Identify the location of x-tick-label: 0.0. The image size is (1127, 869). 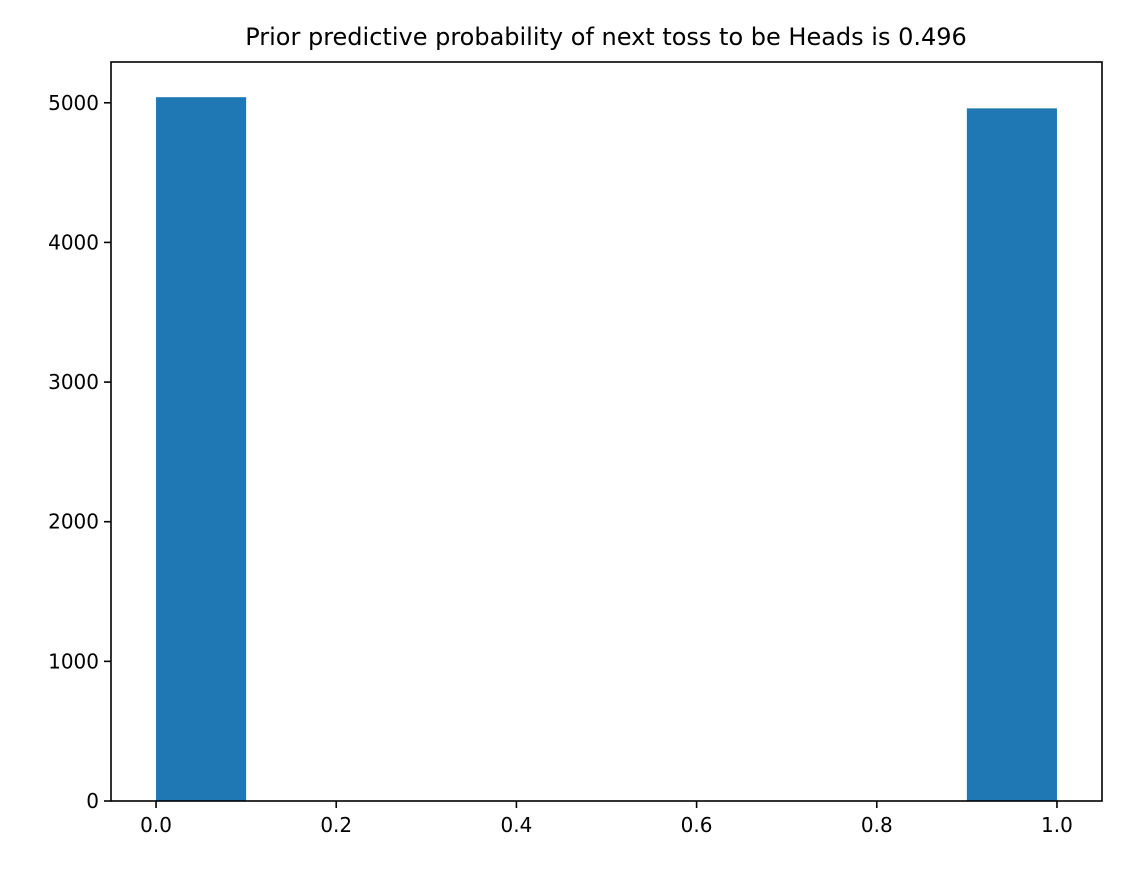
(156, 825).